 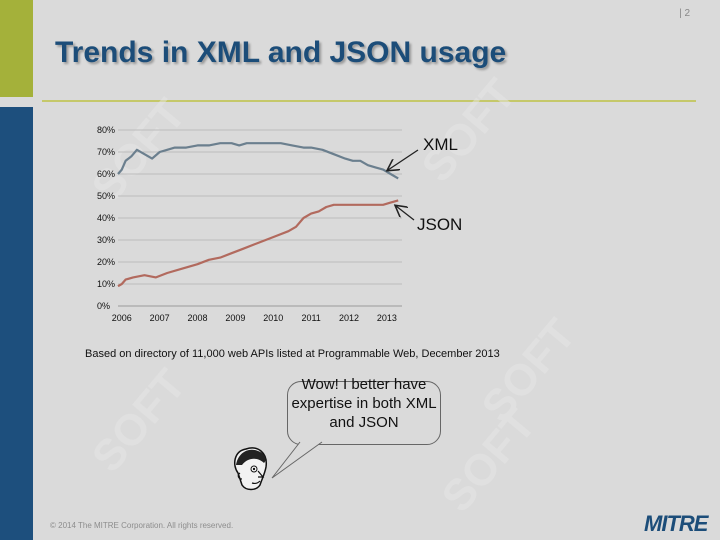 I want to click on x-tick-label: 2006, so click(x=122, y=318).